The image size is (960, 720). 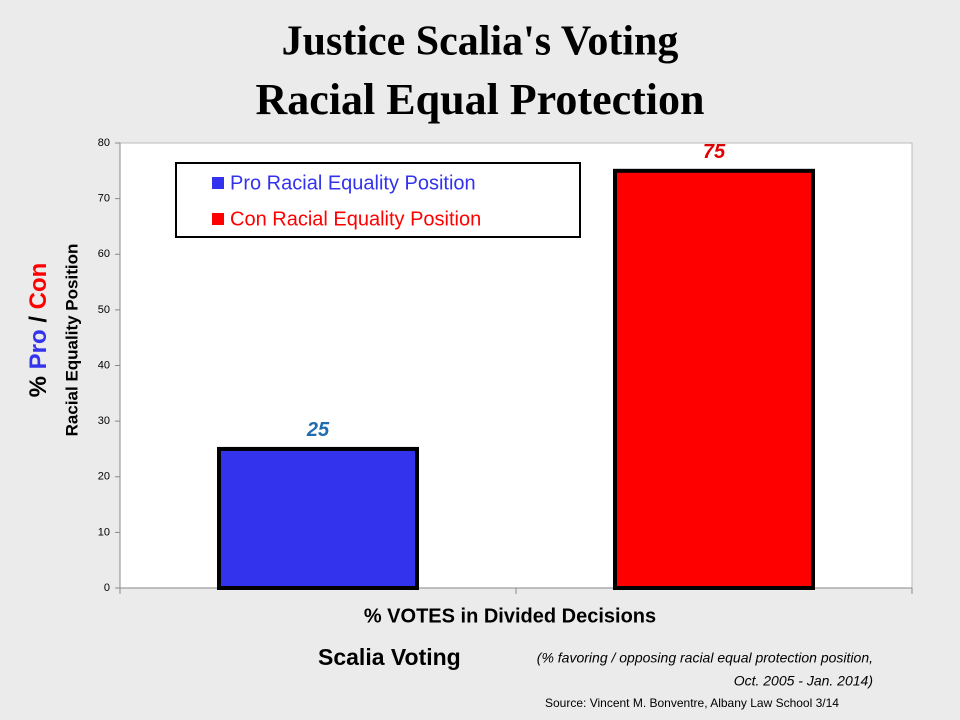 I want to click on subtitle: Scalia Voting, so click(x=389, y=657).